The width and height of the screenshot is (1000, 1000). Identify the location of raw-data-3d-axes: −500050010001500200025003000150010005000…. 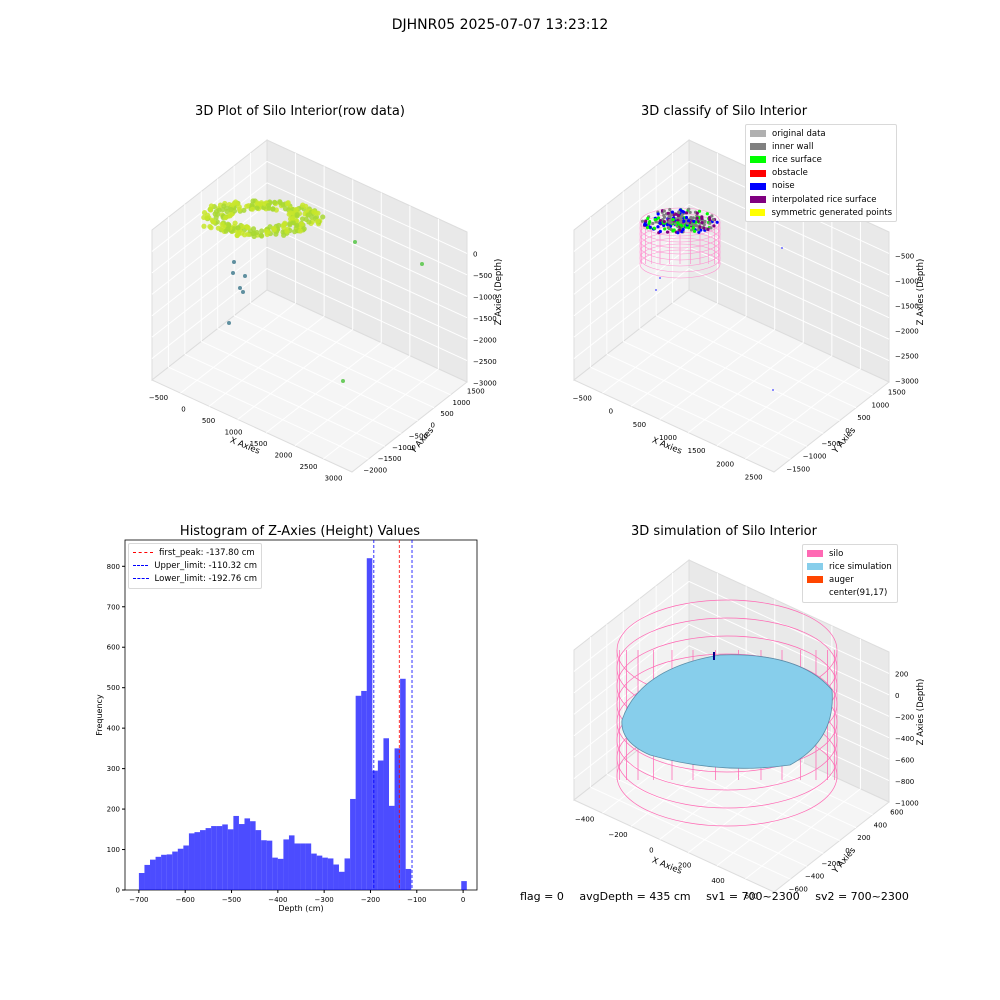
(326, 310).